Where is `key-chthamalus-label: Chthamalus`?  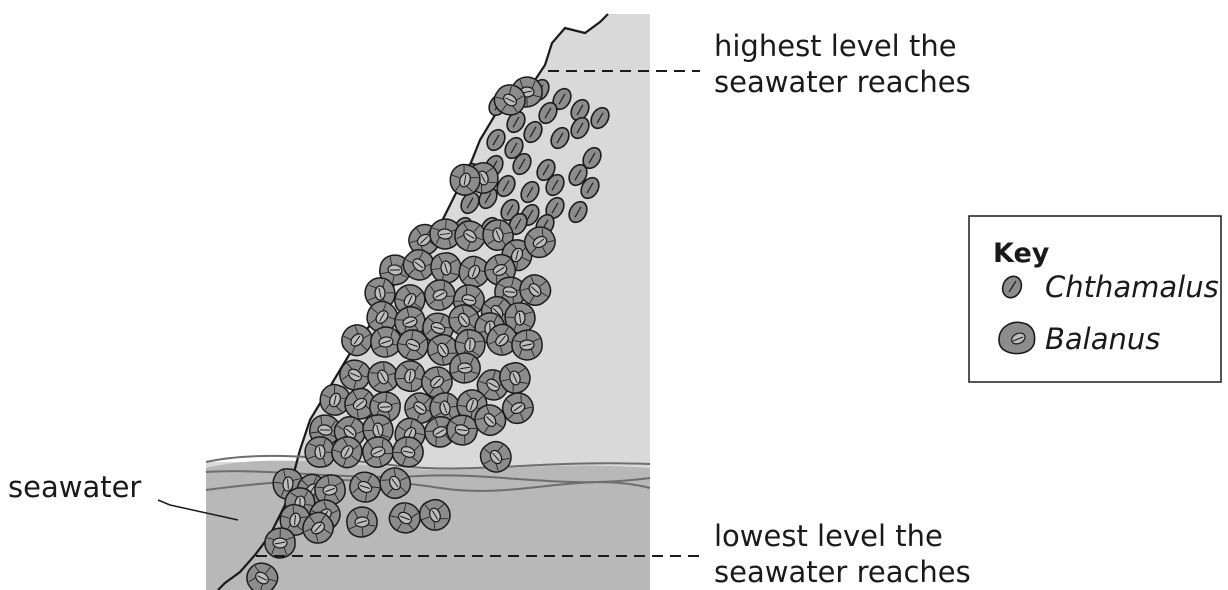 key-chthamalus-label: Chthamalus is located at coordinates (1132, 287).